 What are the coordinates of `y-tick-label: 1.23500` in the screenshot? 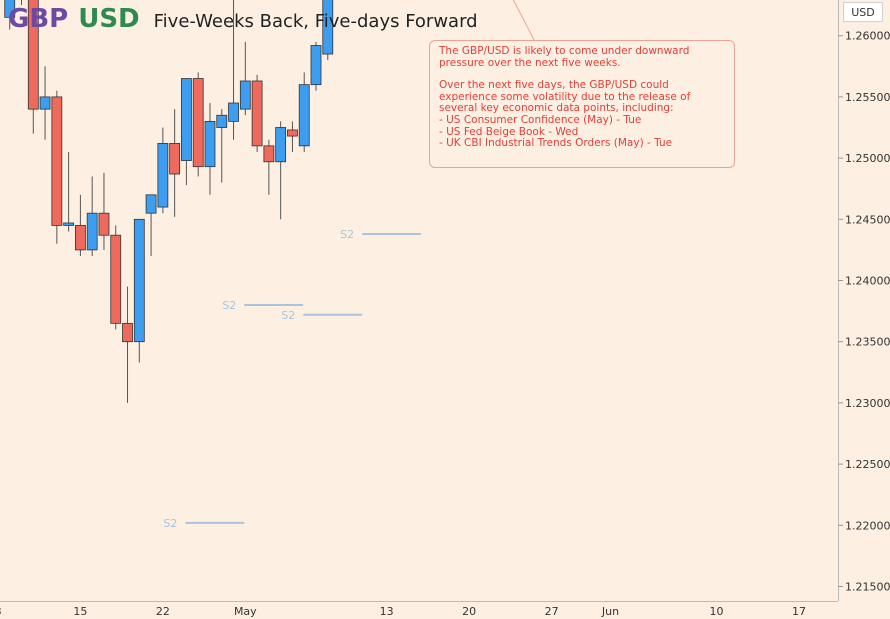 It's located at (867, 342).